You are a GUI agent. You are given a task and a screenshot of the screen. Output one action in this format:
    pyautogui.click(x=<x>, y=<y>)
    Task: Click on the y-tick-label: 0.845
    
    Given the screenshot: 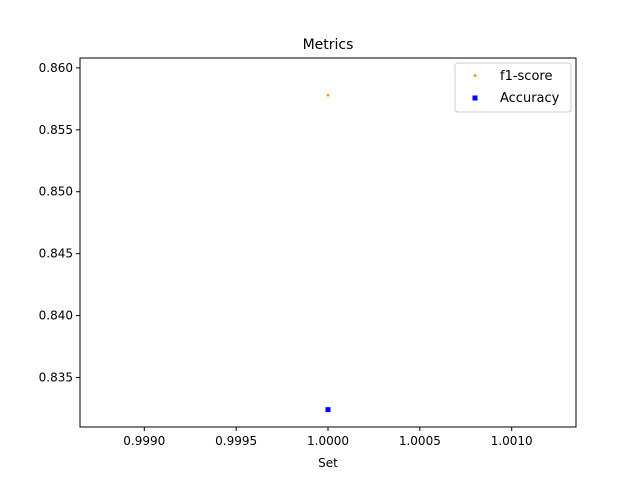 What is the action you would take?
    pyautogui.click(x=56, y=254)
    